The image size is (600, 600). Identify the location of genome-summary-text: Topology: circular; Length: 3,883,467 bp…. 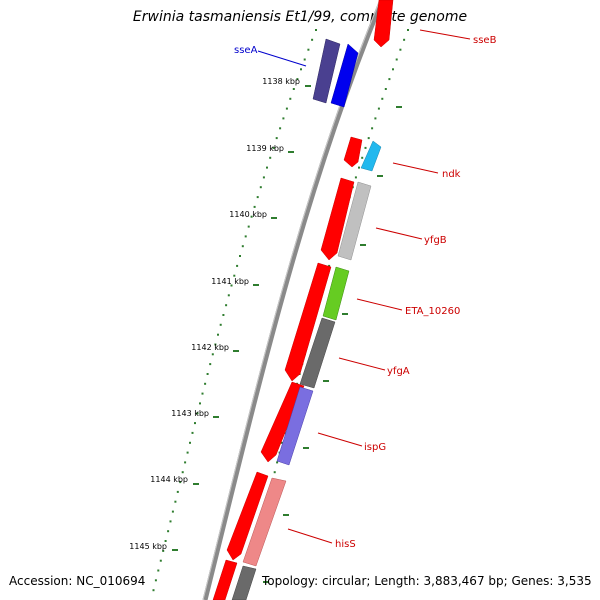
(427, 581).